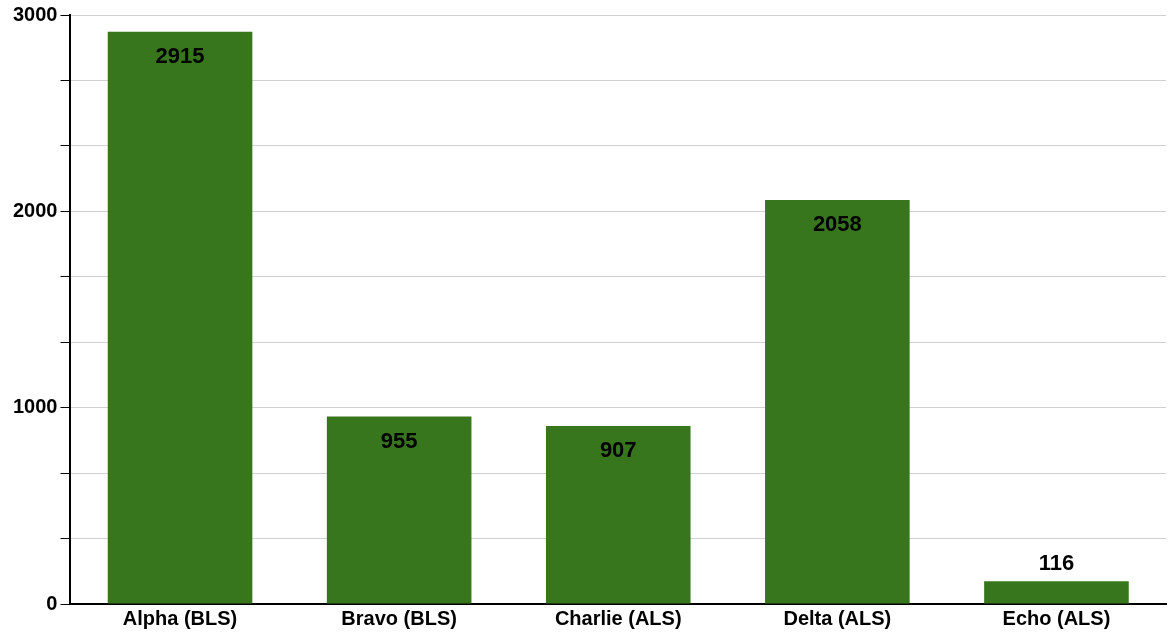  What do you see at coordinates (399, 440) in the screenshot?
I see `data-label: 955` at bounding box center [399, 440].